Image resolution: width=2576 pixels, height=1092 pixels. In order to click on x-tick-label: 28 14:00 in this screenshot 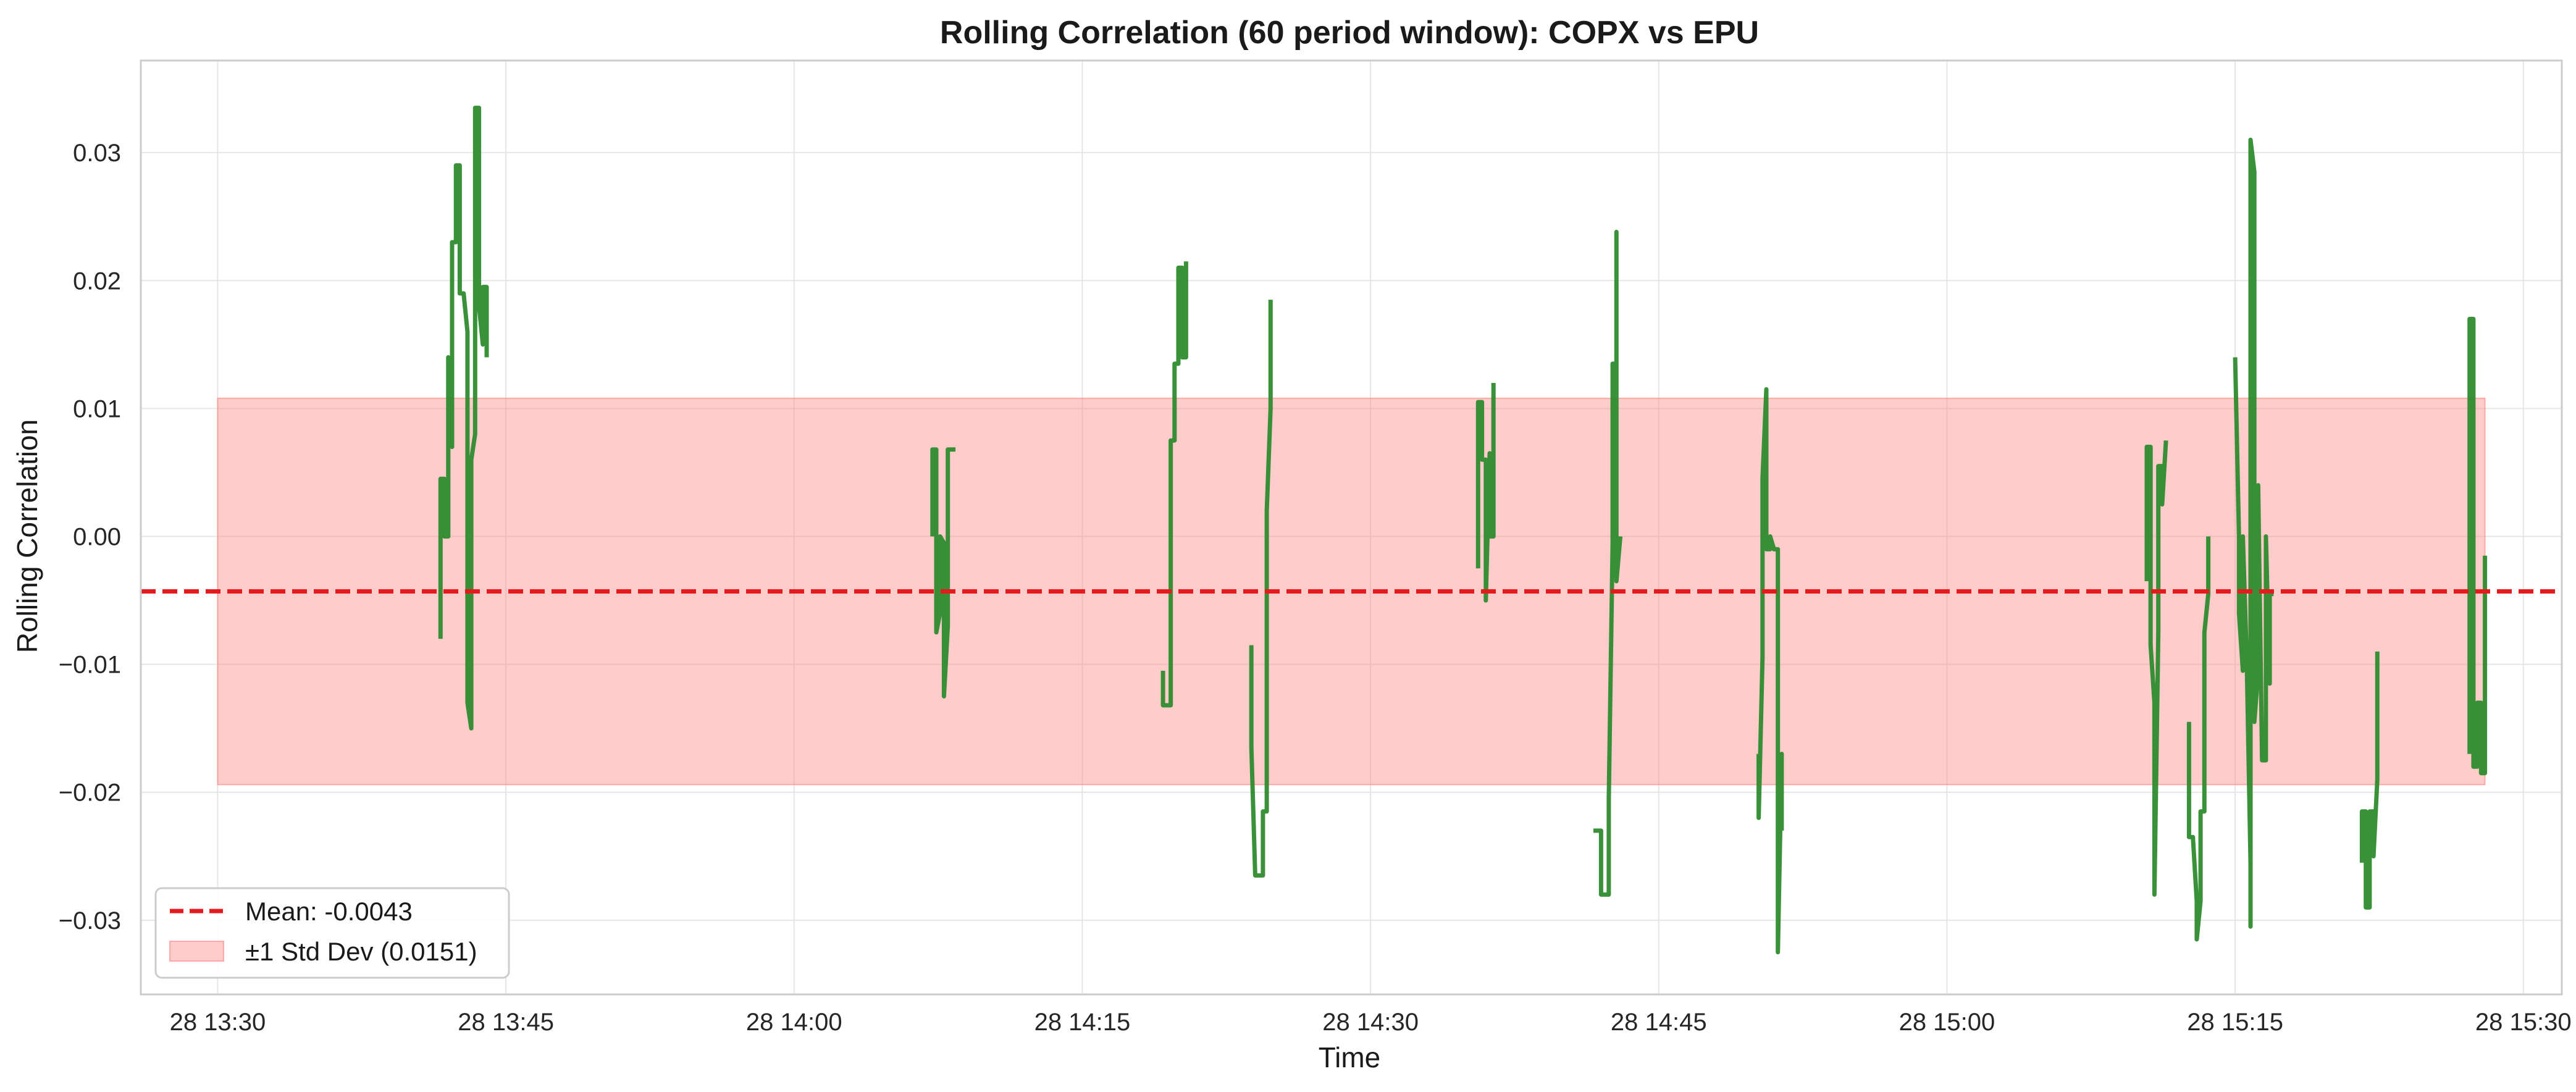, I will do `click(794, 1023)`.